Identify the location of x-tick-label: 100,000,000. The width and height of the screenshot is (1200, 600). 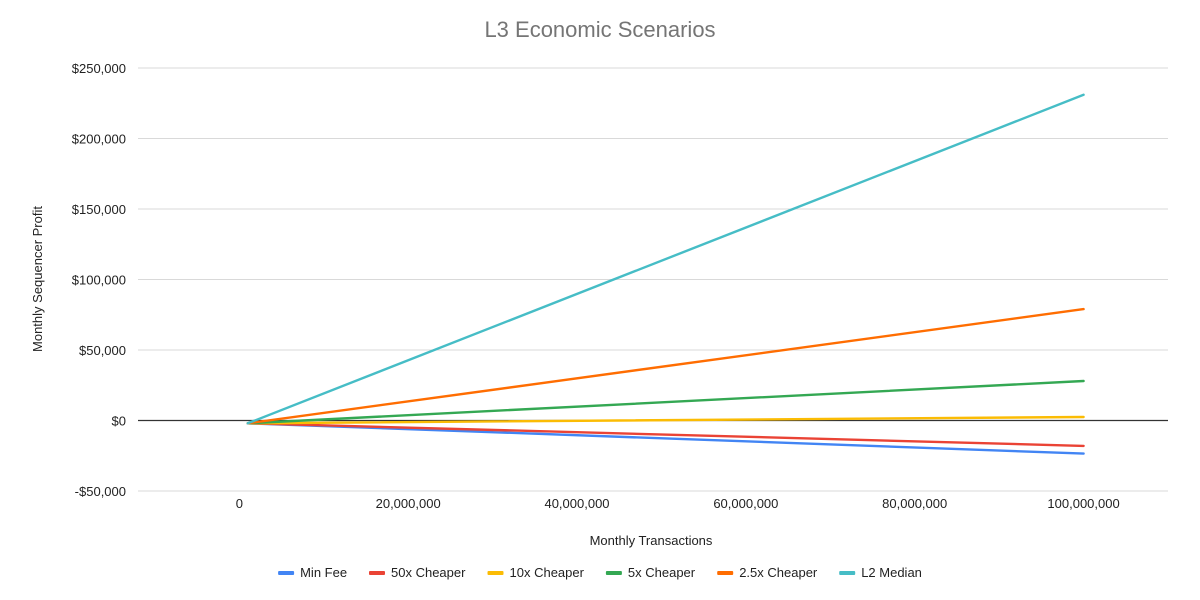
(1083, 503).